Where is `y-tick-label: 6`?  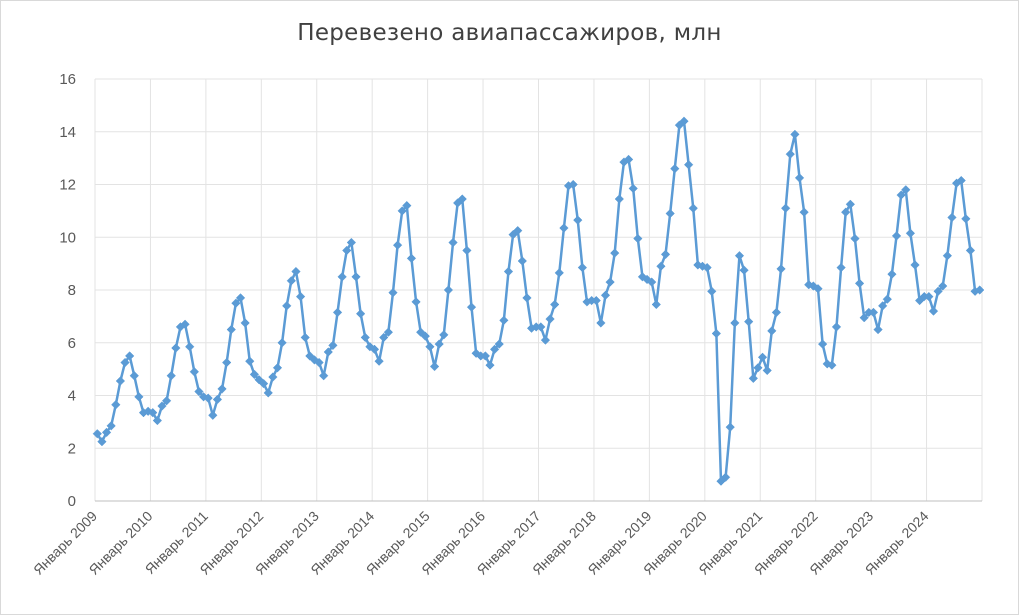
y-tick-label: 6 is located at coordinates (72, 343).